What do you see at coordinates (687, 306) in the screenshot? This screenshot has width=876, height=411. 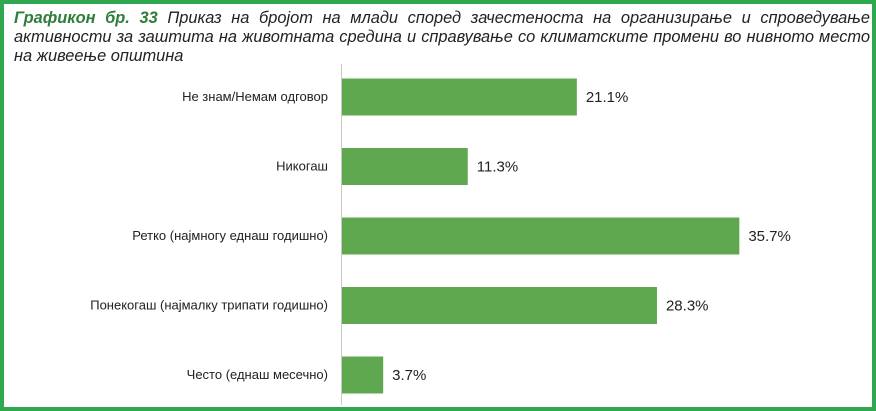 I see `value-label: 28.3%` at bounding box center [687, 306].